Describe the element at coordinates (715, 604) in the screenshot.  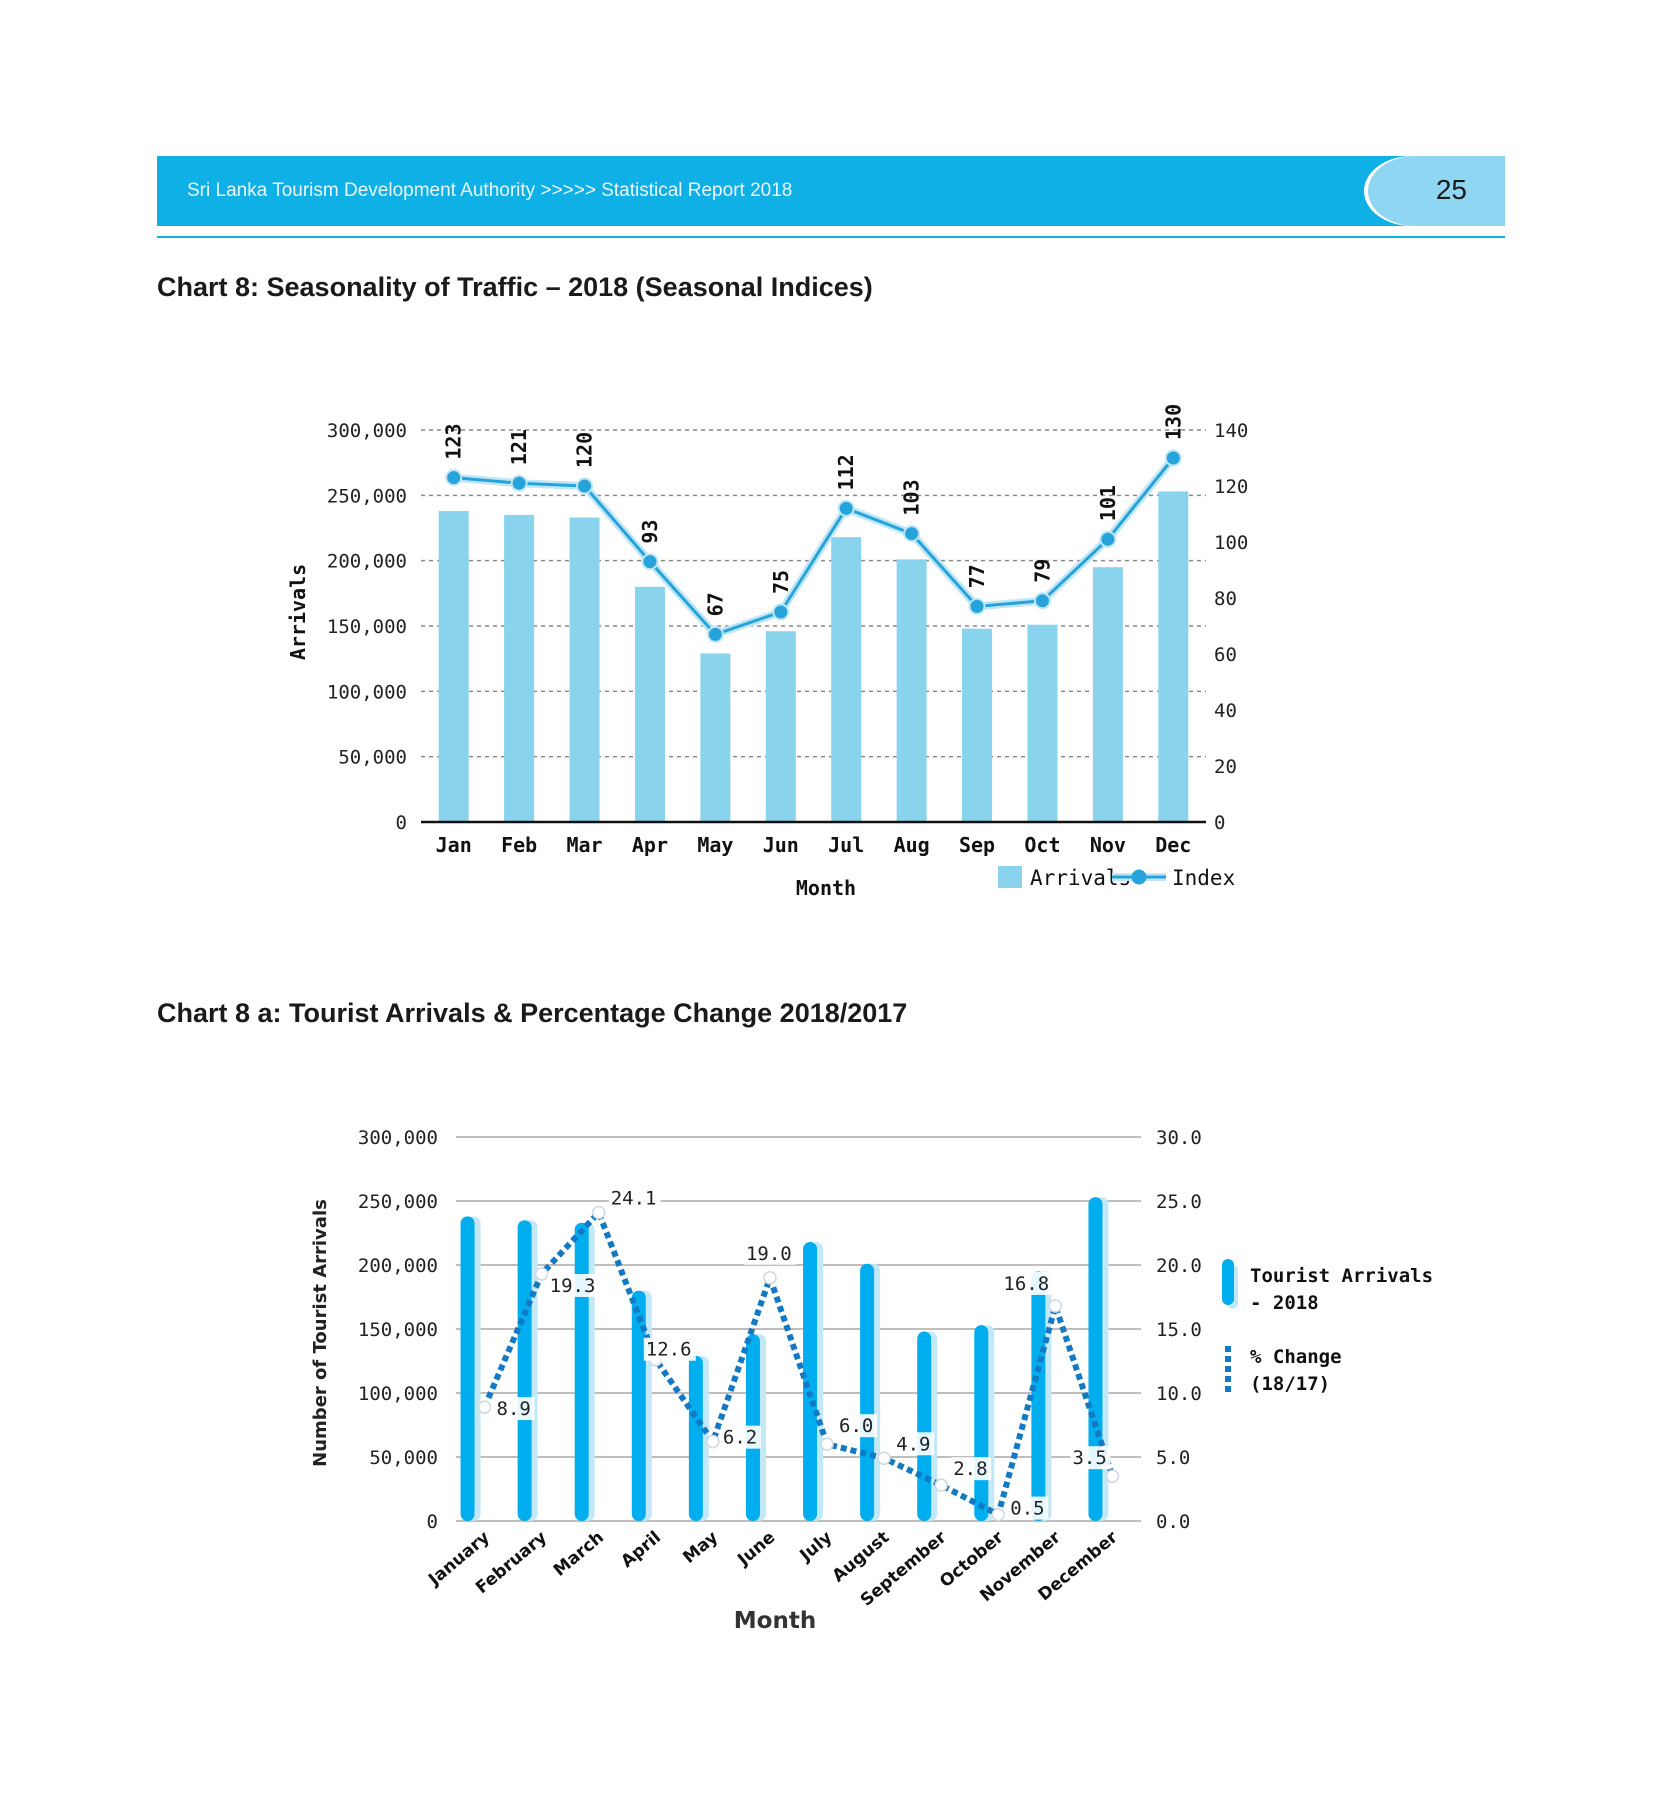
I see `chart8-index-data-label: 67` at that location.